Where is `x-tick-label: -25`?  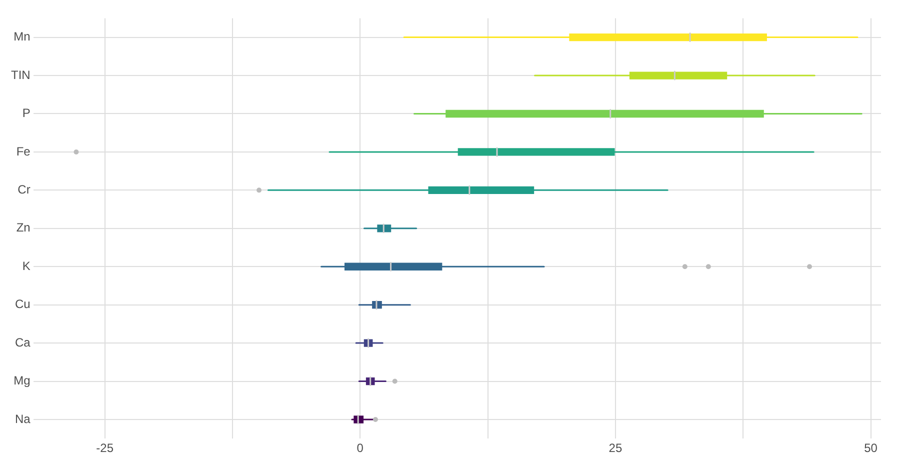
x-tick-label: -25 is located at coordinates (105, 448).